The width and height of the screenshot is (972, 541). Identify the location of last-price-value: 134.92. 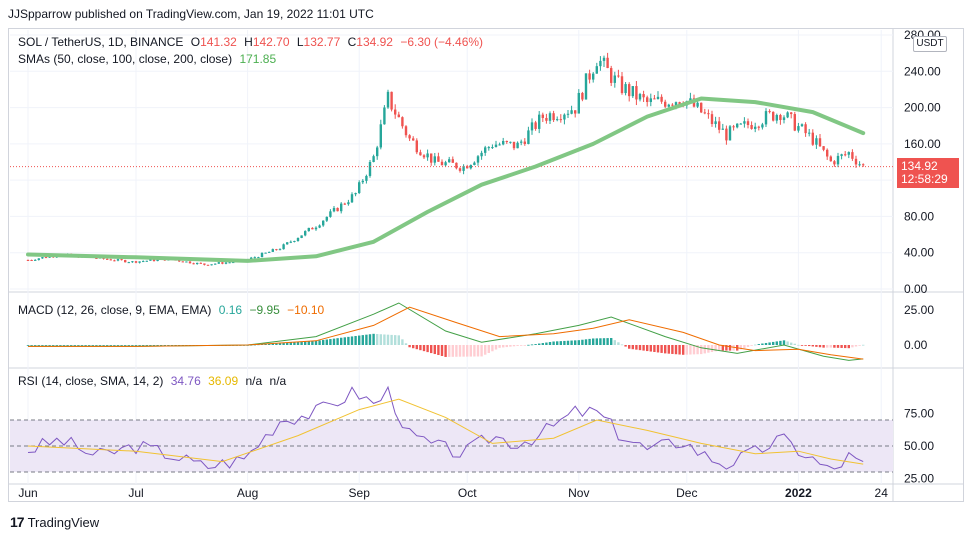
(919, 166).